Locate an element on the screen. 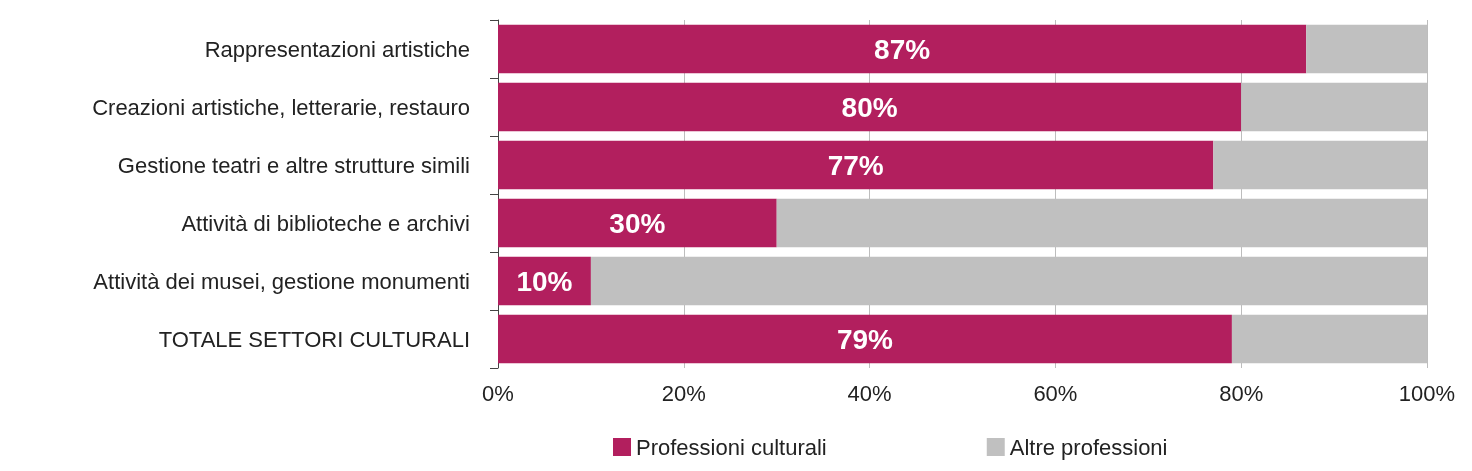 The image size is (1472, 471). legend-label: Professioni culturali is located at coordinates (731, 447).